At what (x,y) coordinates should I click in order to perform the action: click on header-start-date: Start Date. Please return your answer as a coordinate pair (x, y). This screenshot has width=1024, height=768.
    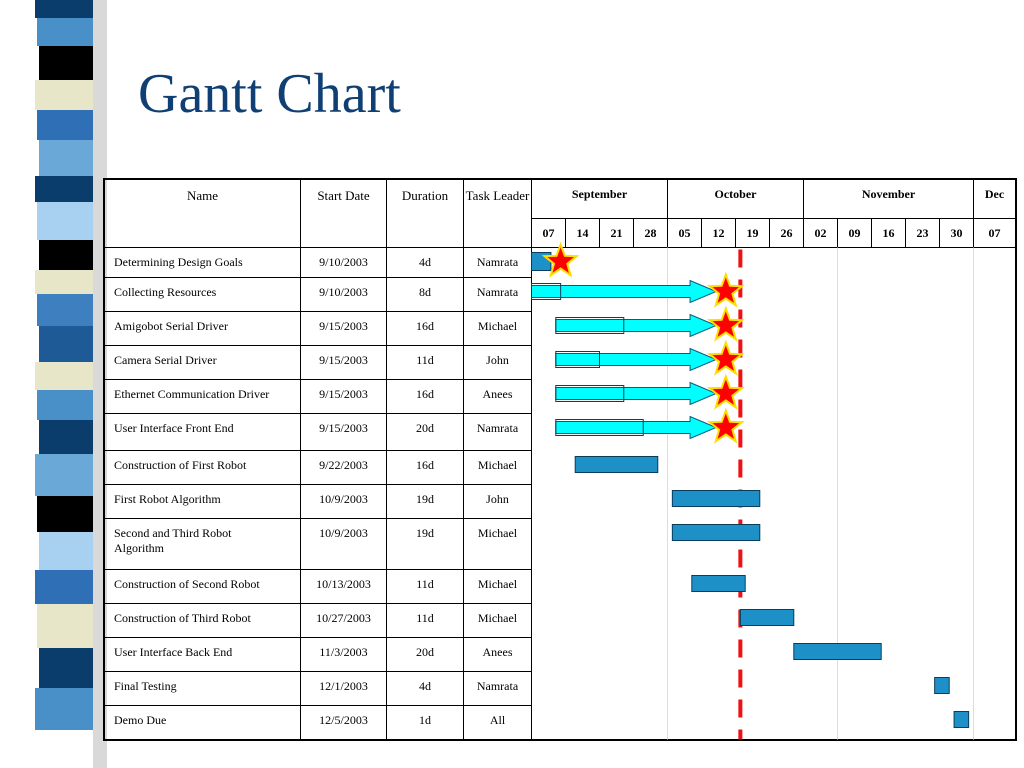
    Looking at the image, I should click on (343, 213).